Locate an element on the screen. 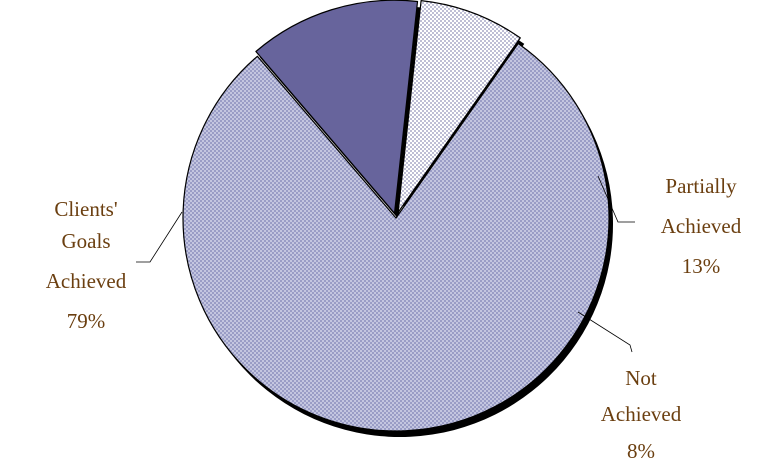 The height and width of the screenshot is (464, 779). slice-label-partially-achieved: Partially Achieved 13% is located at coordinates (701, 226).